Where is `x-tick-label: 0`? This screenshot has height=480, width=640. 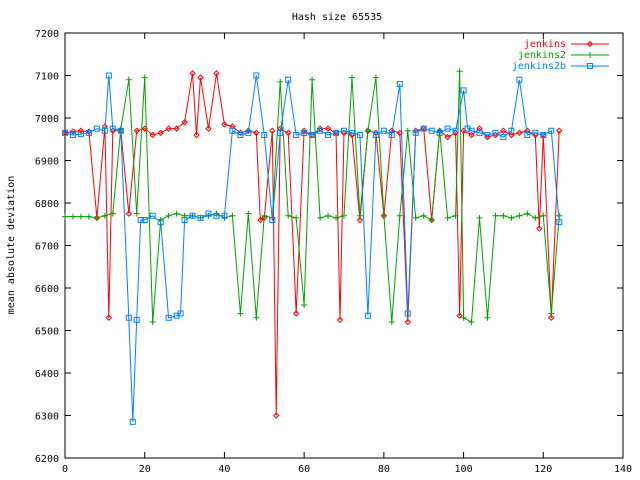
x-tick-label: 0 is located at coordinates (65, 469).